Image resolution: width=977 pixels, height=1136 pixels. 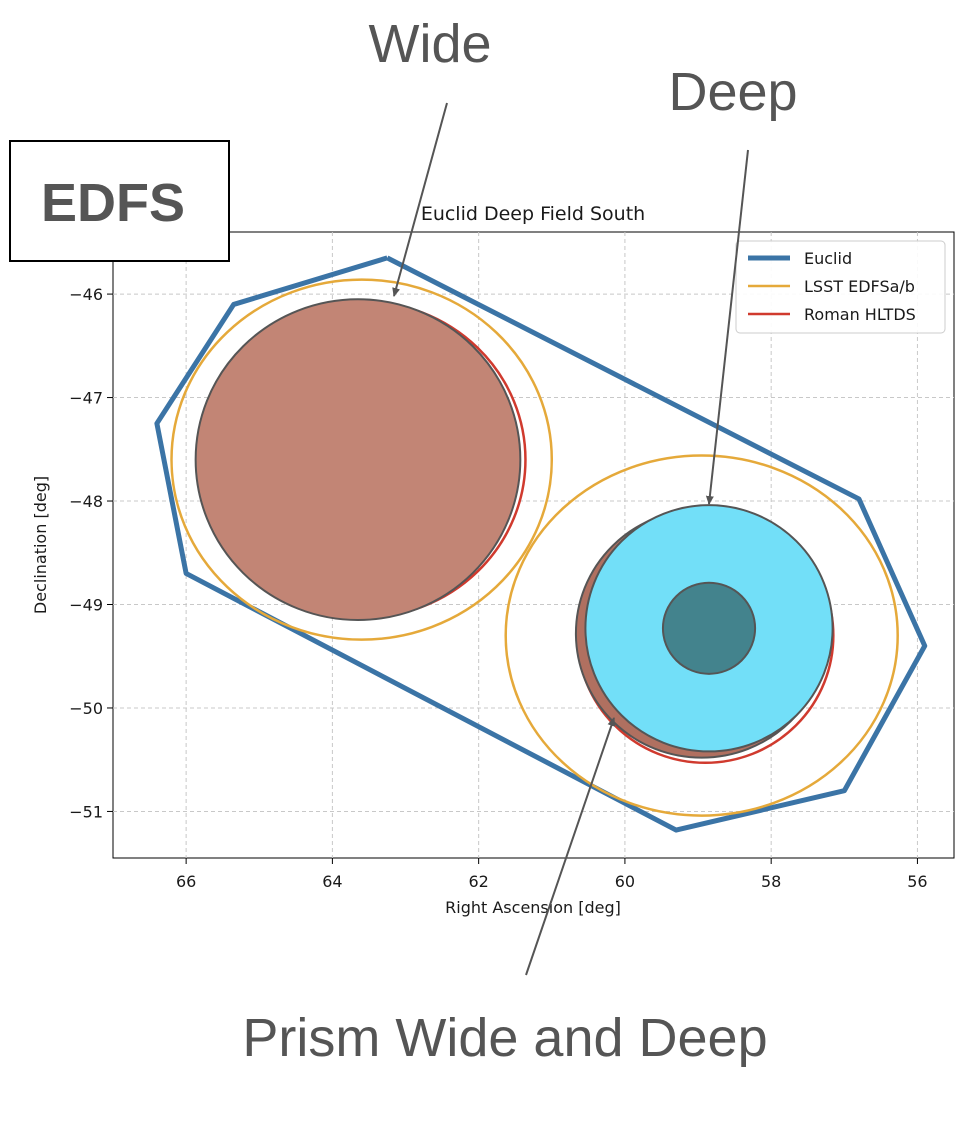 What do you see at coordinates (86, 398) in the screenshot?
I see `y-tick-label: −47` at bounding box center [86, 398].